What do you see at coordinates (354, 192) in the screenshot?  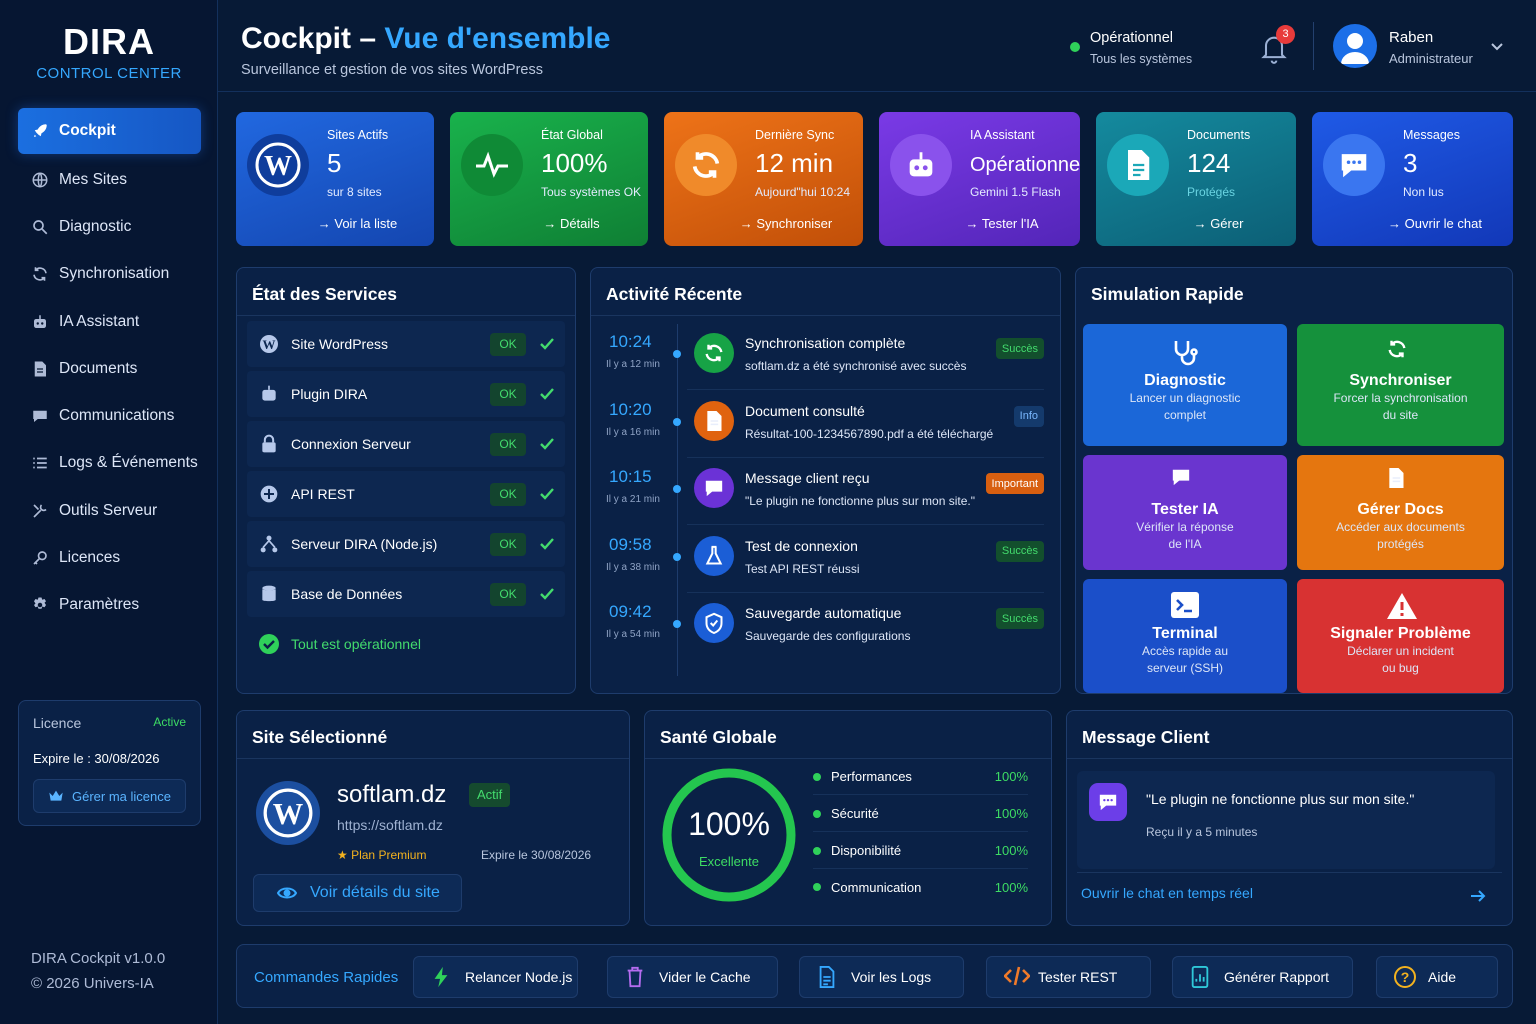 I see `stat-sub: sur 8 sites` at bounding box center [354, 192].